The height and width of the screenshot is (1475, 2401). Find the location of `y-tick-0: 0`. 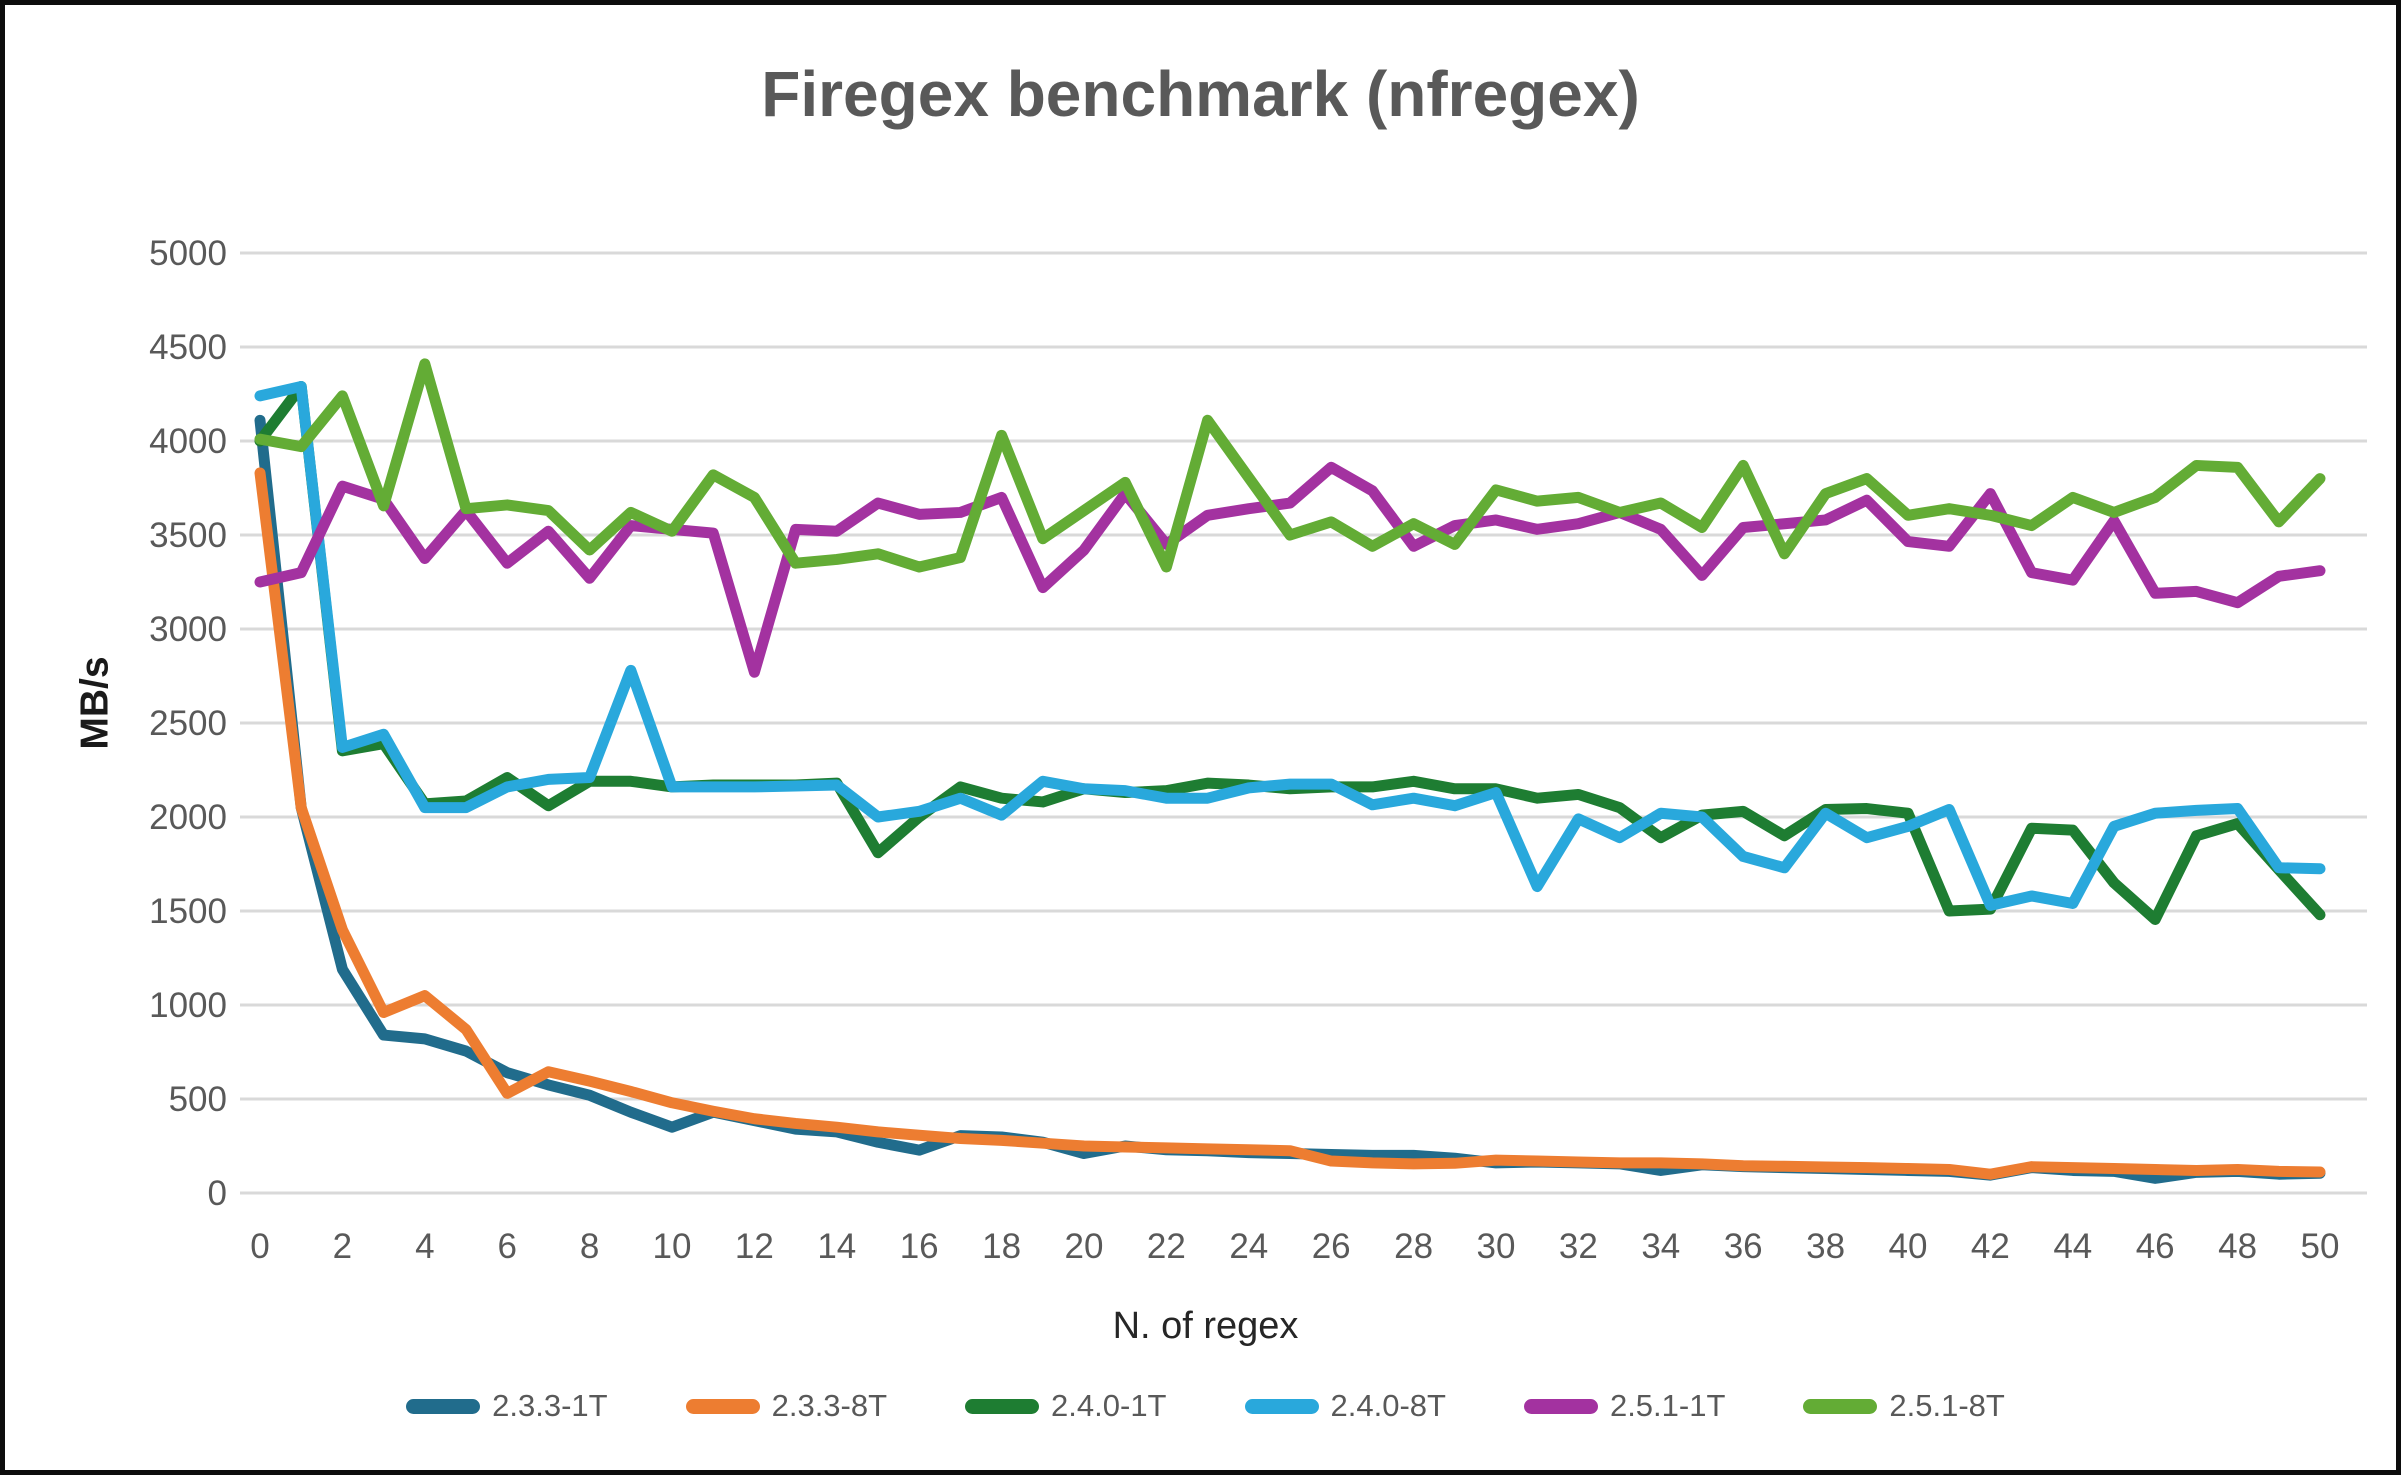

y-tick-0: 0 is located at coordinates (217, 1193).